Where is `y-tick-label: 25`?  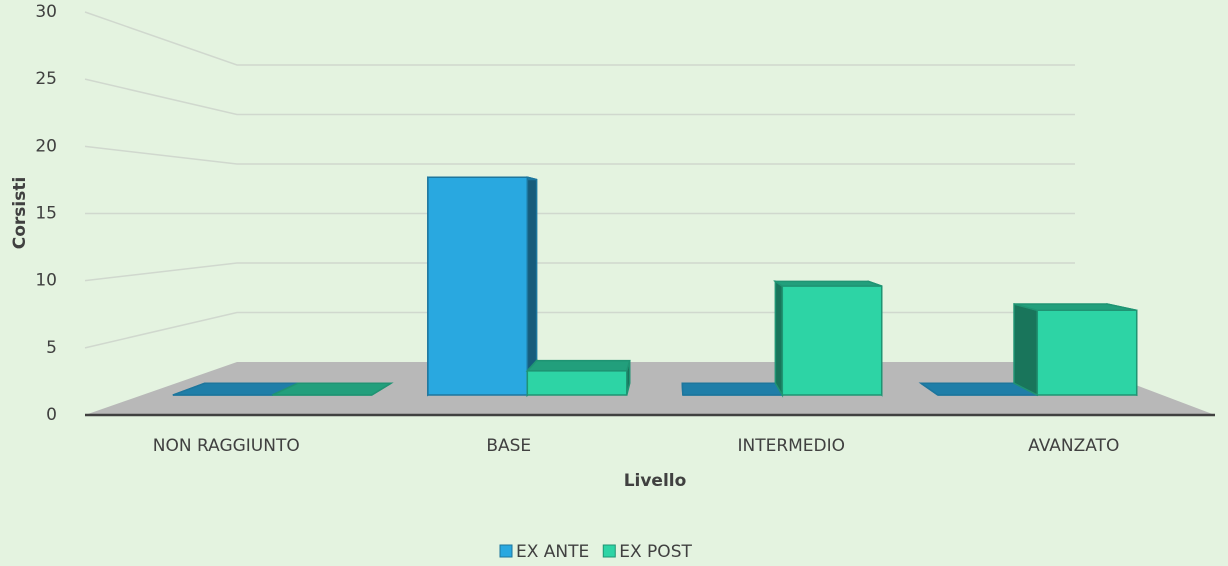 y-tick-label: 25 is located at coordinates (46, 79).